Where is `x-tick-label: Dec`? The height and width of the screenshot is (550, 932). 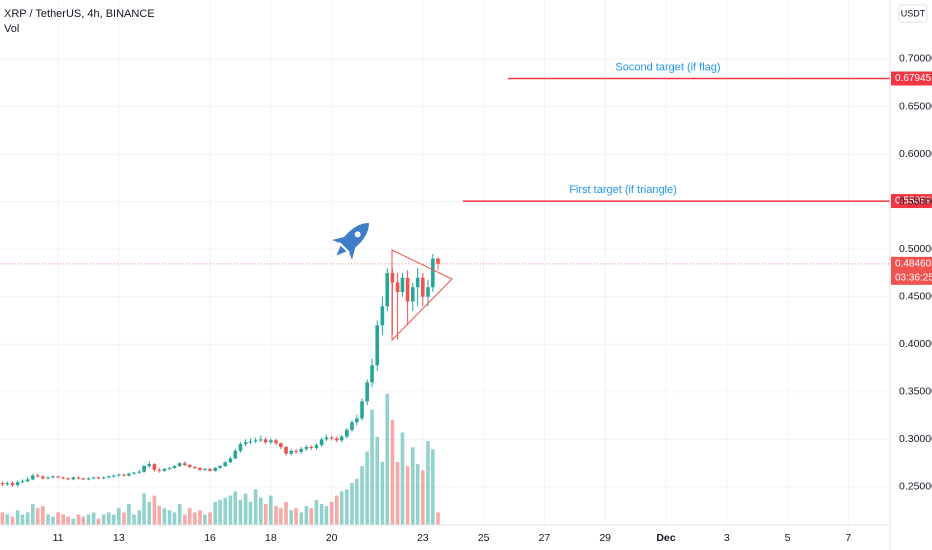 x-tick-label: Dec is located at coordinates (665, 538).